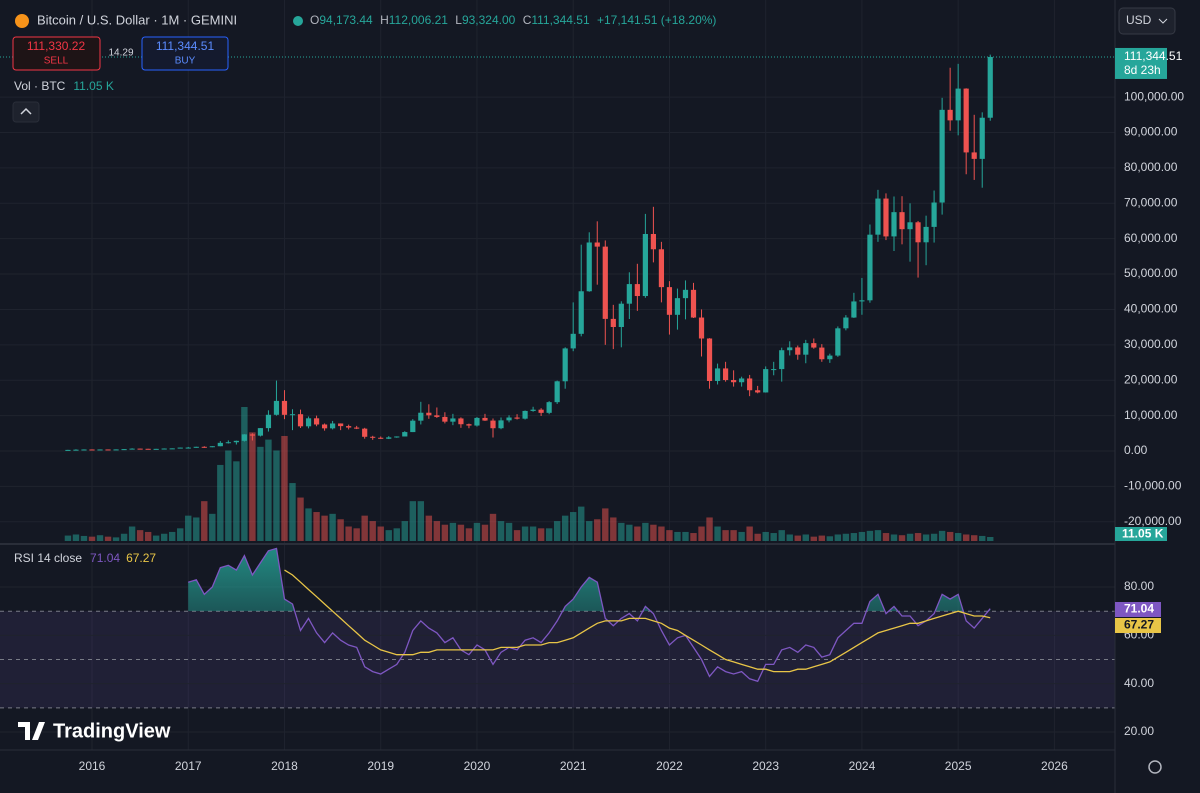 This screenshot has height=793, width=1200. I want to click on sell-button, so click(56, 53).